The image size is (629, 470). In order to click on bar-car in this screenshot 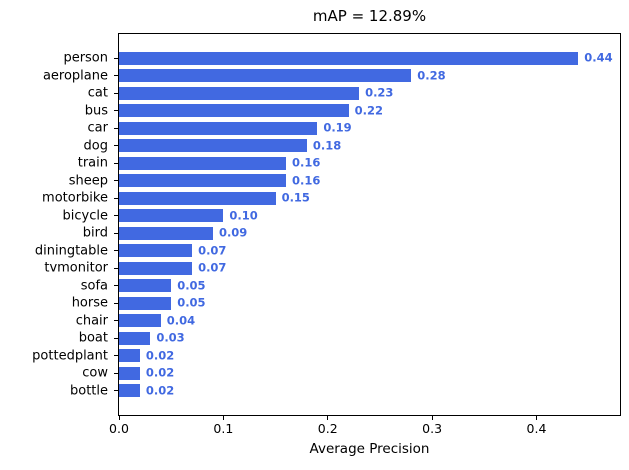, I will do `click(218, 128)`.